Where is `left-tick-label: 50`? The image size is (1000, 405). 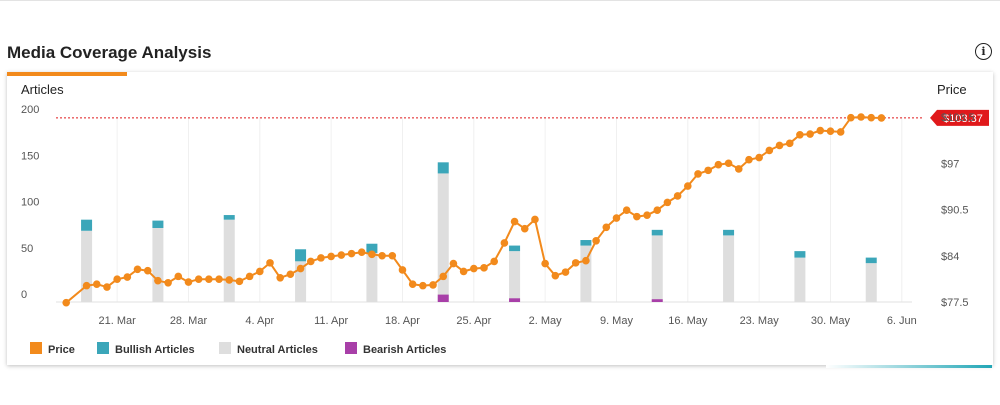
left-tick-label: 50 is located at coordinates (27, 249).